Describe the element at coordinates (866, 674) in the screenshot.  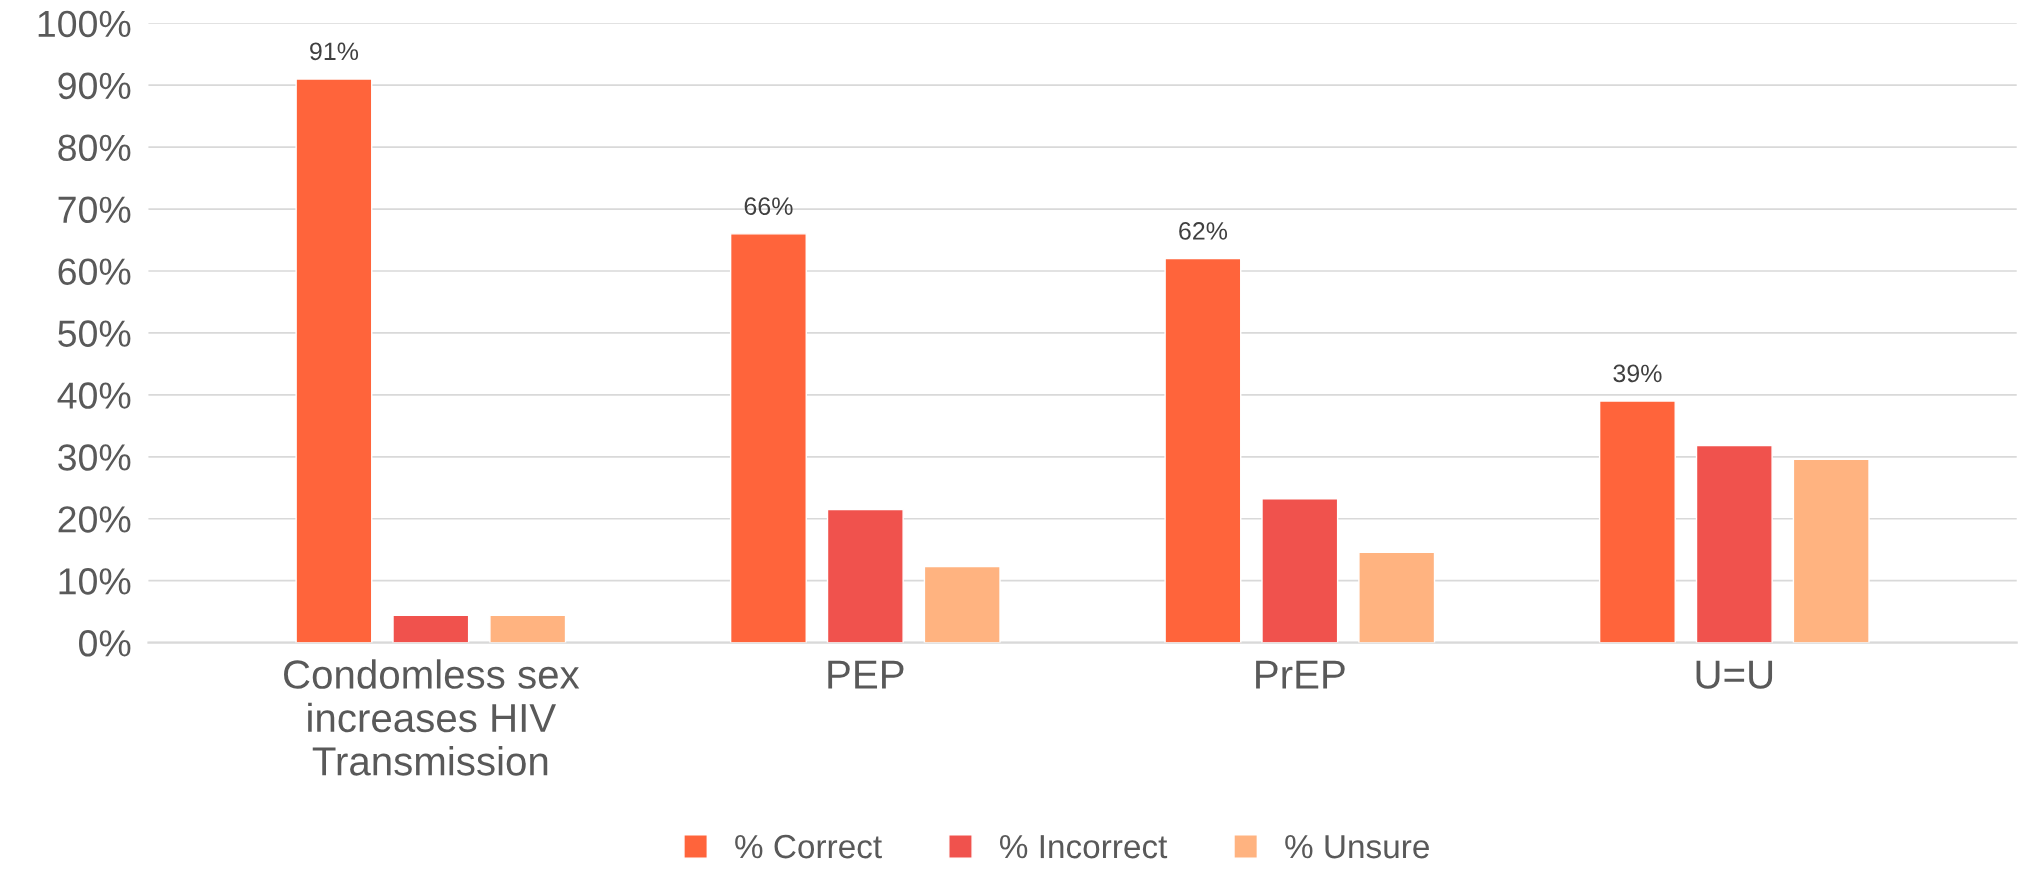
I see `x-tick-label: PEP` at that location.